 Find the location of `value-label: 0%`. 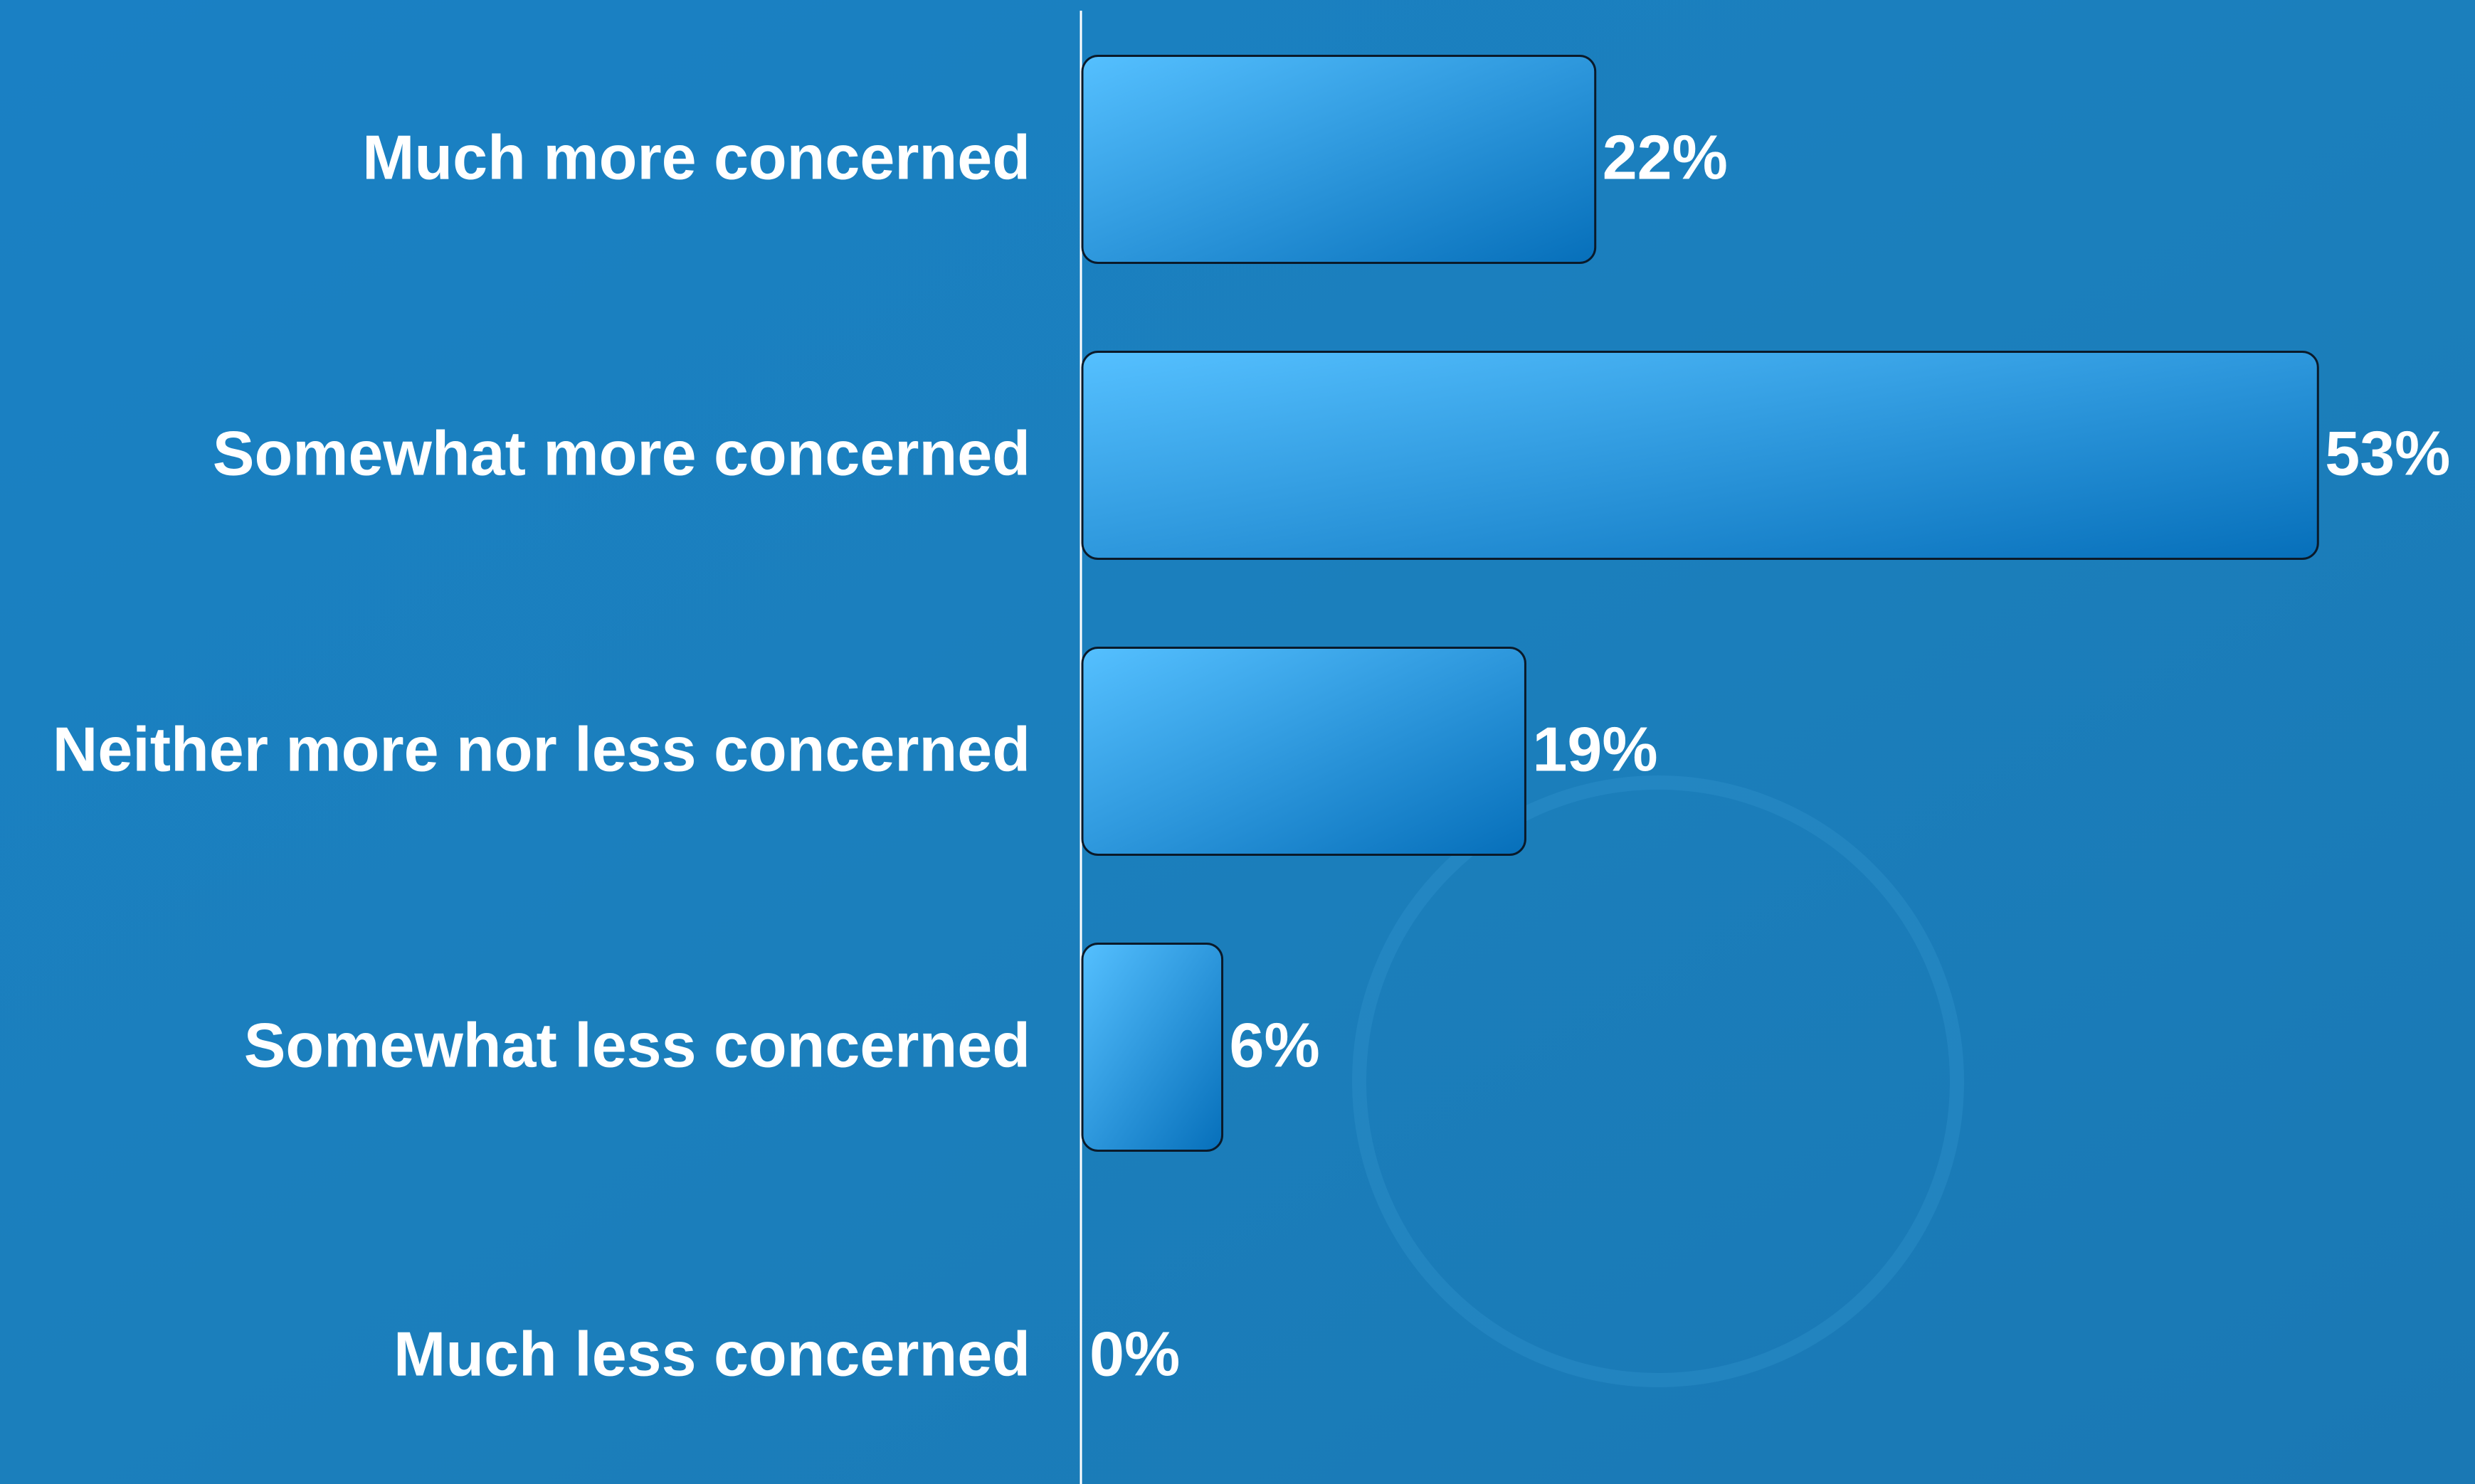

value-label: 0% is located at coordinates (1134, 1353).